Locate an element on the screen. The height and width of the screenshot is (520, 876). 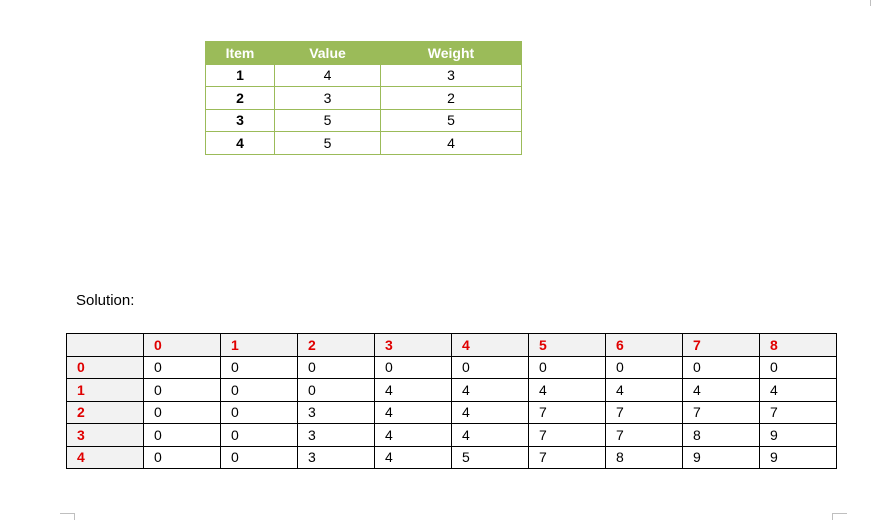
dp-row-header: 2 is located at coordinates (105, 412).